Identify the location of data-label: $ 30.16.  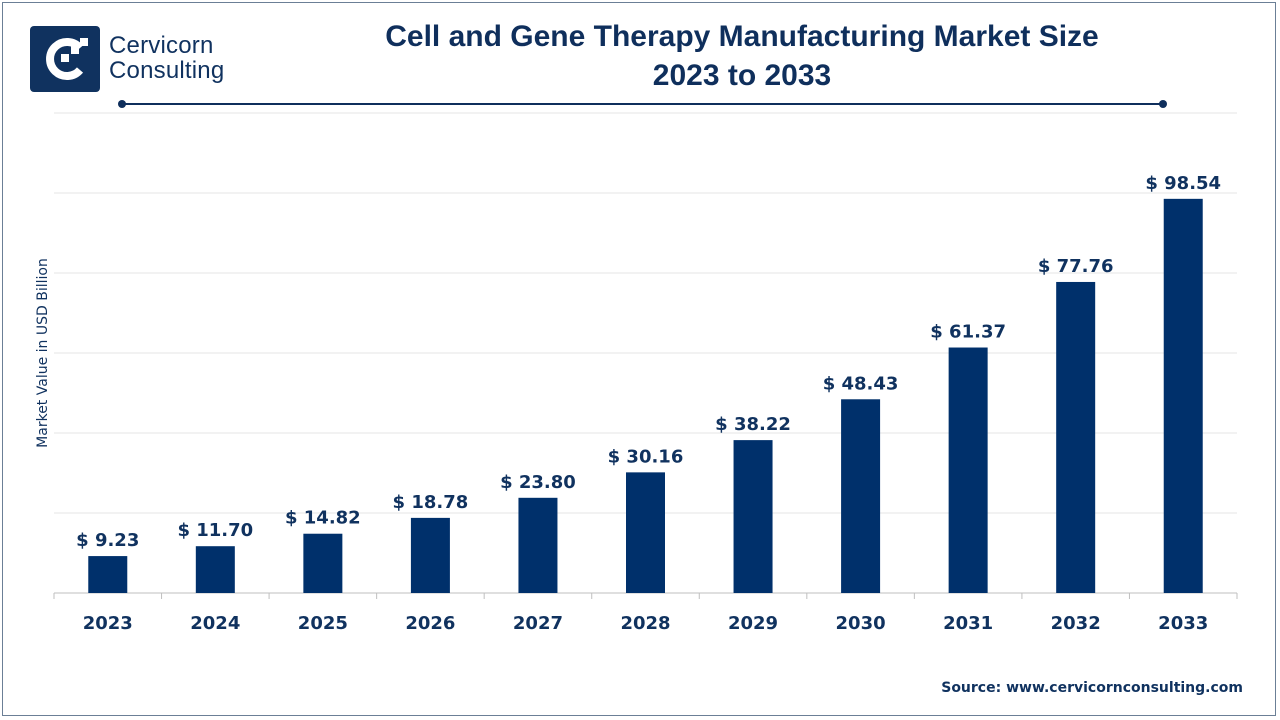
(646, 456).